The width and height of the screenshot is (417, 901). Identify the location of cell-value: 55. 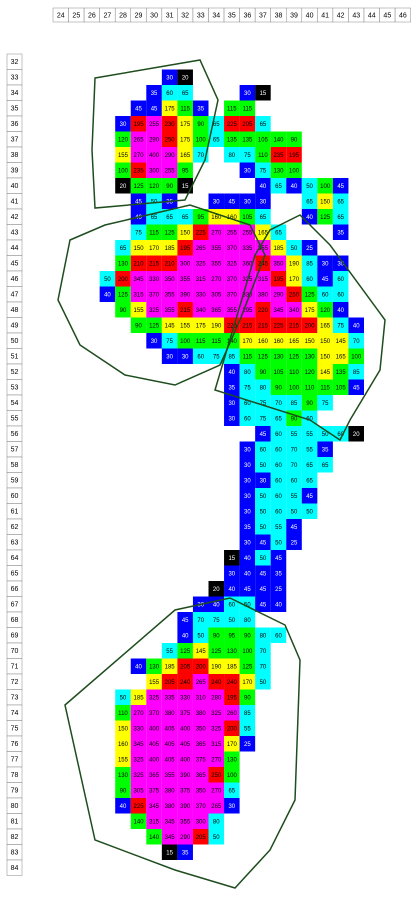
(294, 497).